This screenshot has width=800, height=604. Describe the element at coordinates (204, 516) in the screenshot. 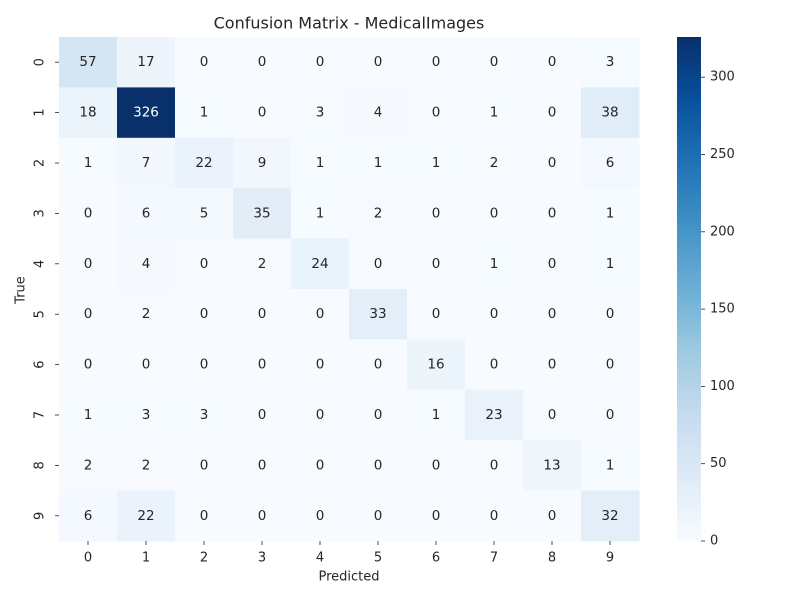

I see `heatmap-cell-label-9-2: 0` at that location.